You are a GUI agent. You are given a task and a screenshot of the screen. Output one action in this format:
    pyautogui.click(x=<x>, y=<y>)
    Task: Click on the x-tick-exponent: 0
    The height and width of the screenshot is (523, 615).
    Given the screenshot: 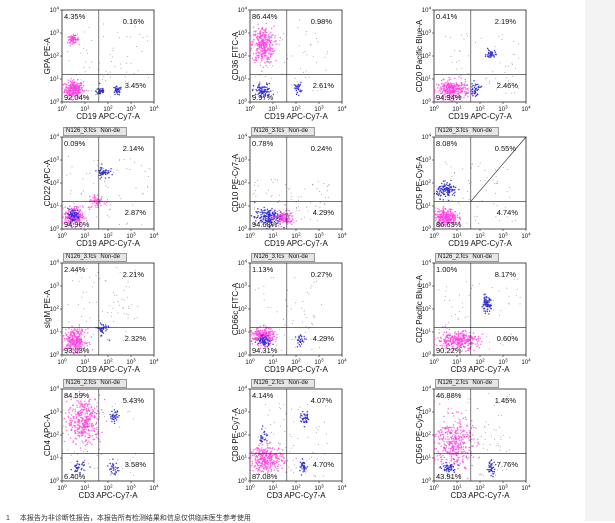 What is the action you would take?
    pyautogui.click(x=437, y=107)
    